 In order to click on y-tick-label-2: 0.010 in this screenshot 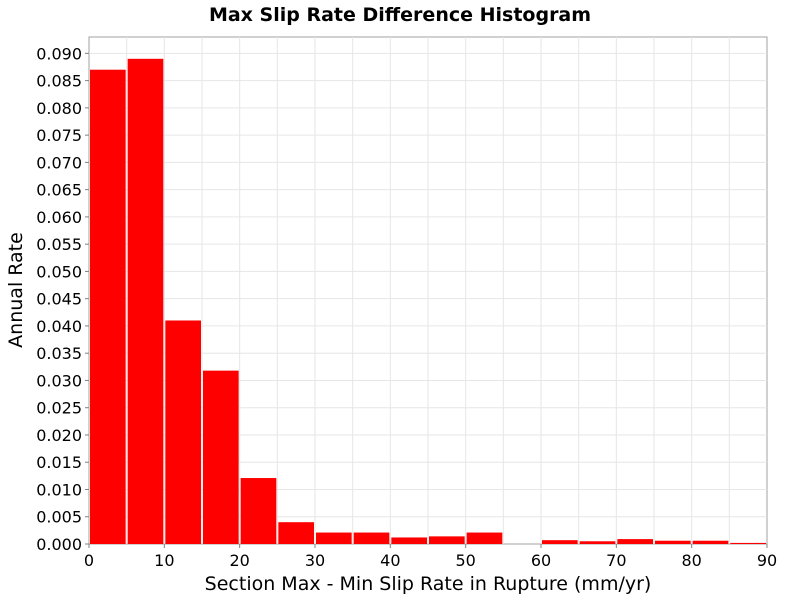, I will do `click(59, 489)`.